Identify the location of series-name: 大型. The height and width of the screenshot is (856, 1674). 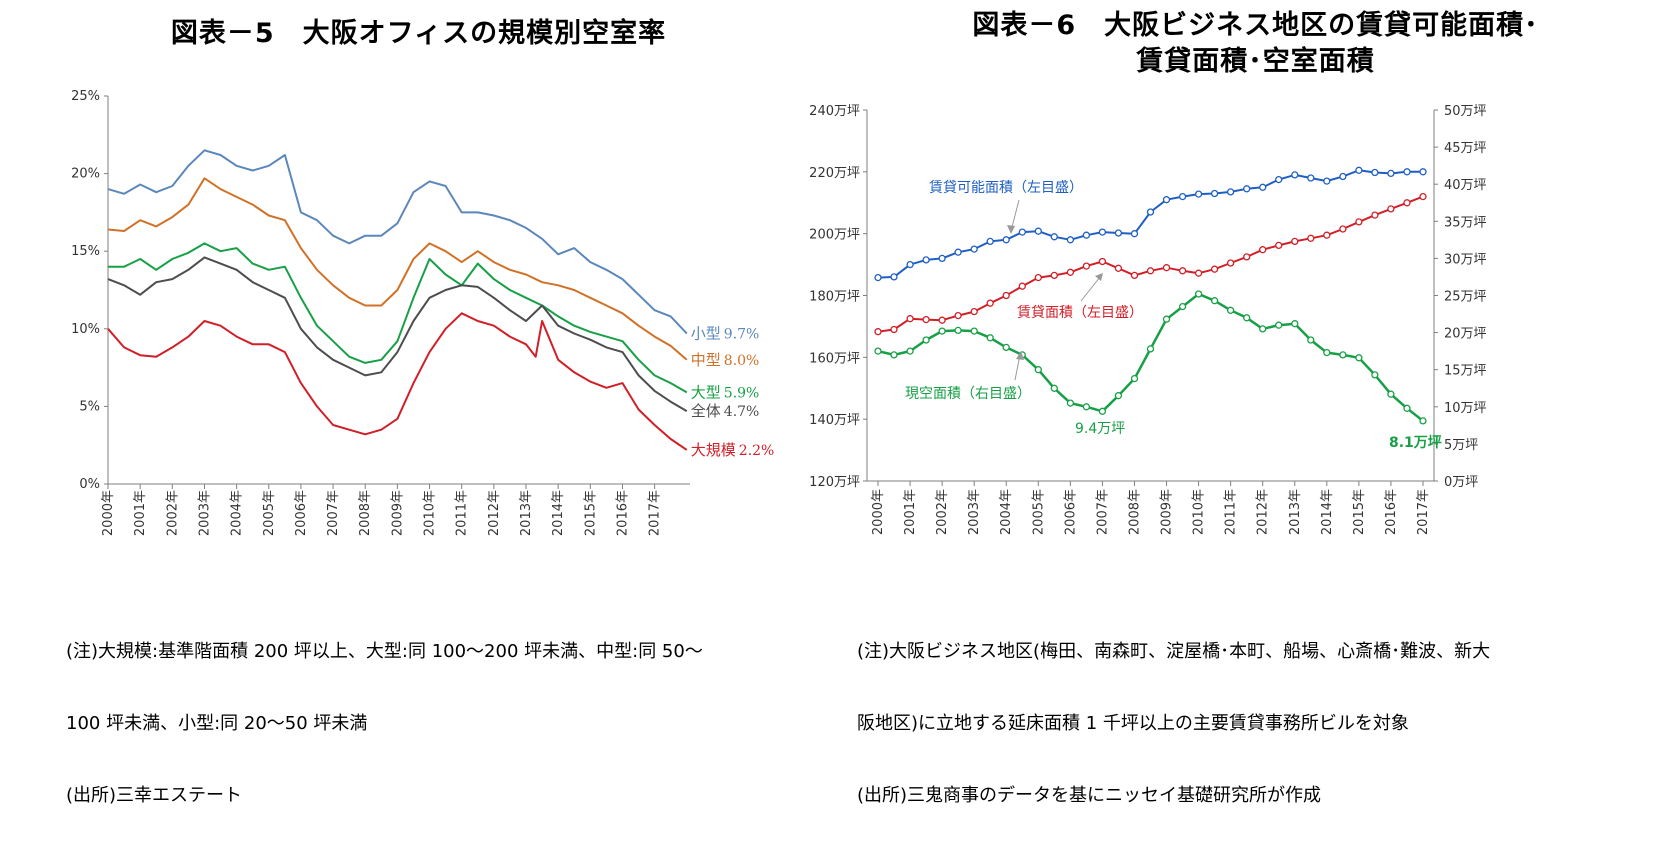
(706, 392).